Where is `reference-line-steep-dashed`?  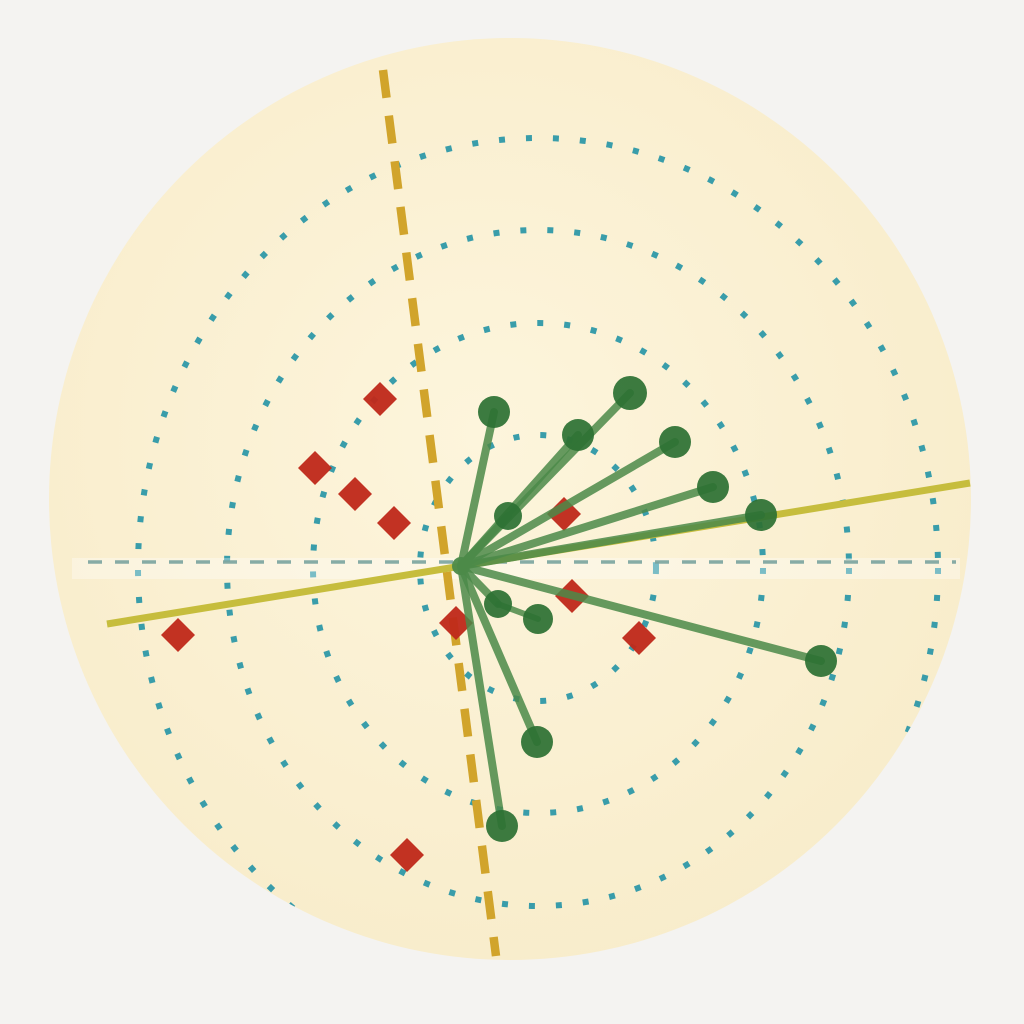
reference-line-steep-dashed is located at coordinates (439, 513).